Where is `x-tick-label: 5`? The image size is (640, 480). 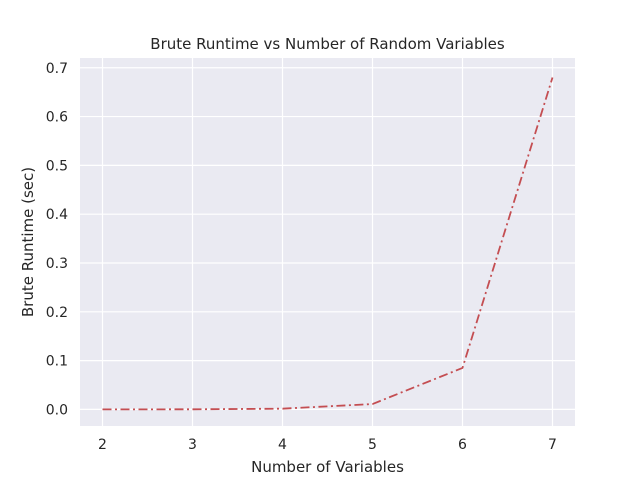
x-tick-label: 5 is located at coordinates (372, 445).